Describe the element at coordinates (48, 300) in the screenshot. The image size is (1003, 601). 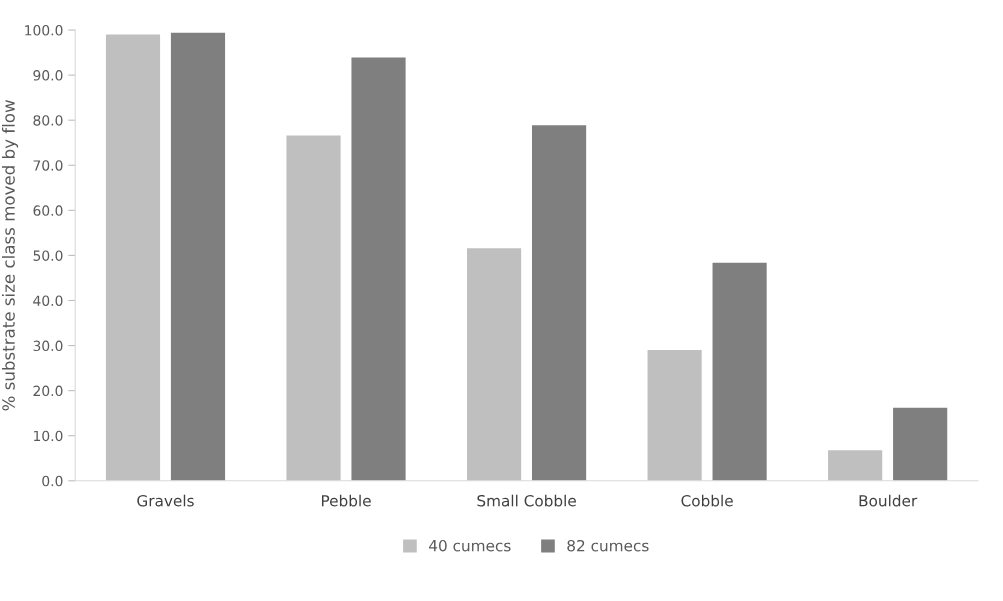
I see `y-tick-label: 40.0` at that location.